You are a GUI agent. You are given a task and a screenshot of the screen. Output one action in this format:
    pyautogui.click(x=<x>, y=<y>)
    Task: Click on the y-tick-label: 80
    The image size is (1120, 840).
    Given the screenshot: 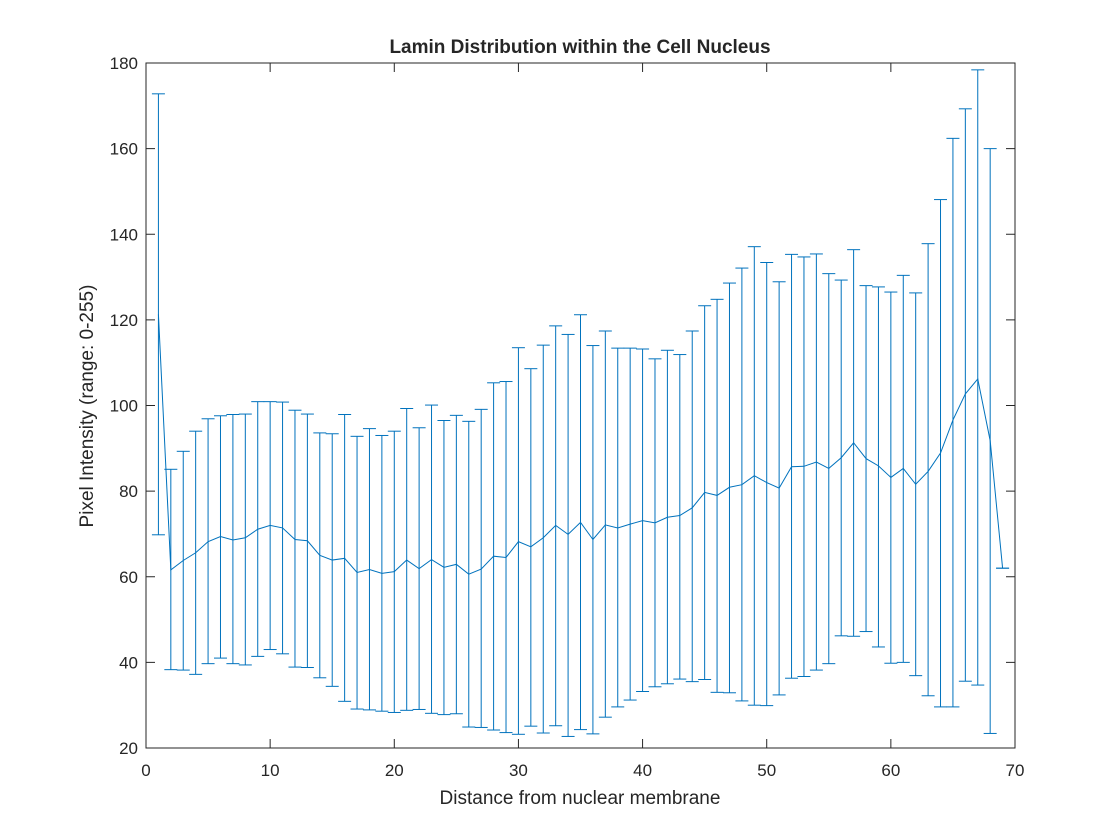 What is the action you would take?
    pyautogui.click(x=128, y=491)
    